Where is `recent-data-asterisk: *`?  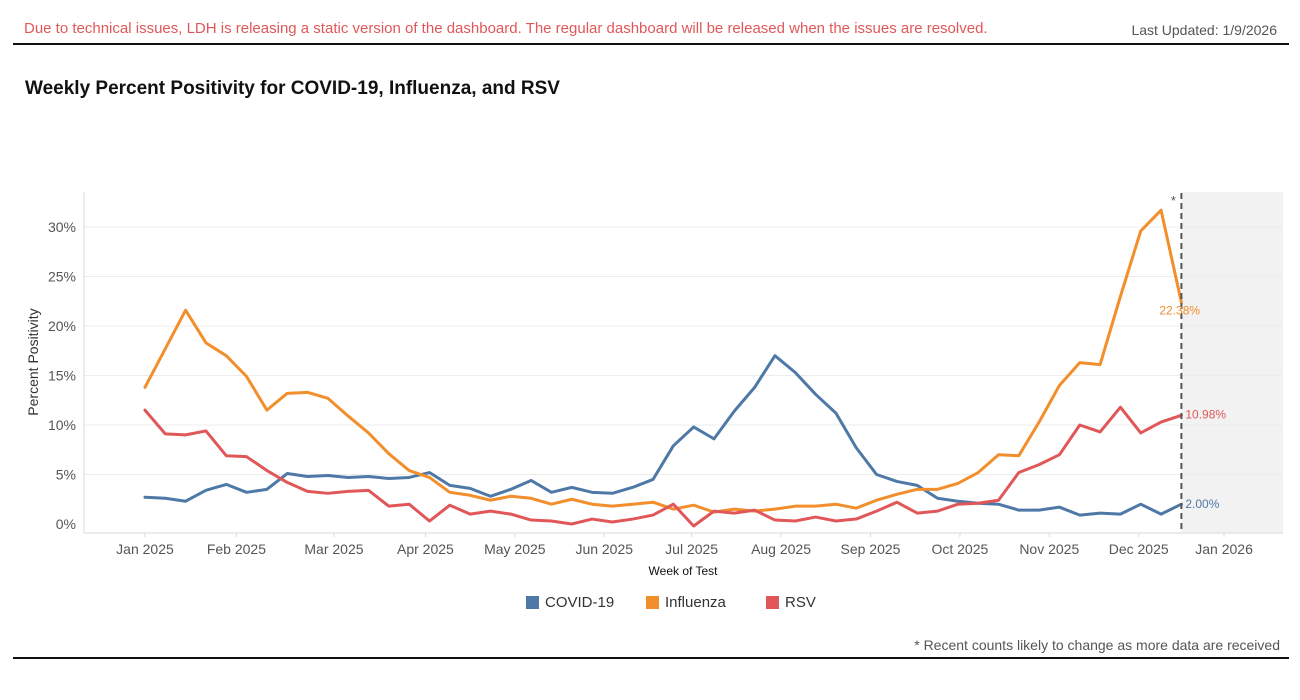 recent-data-asterisk: * is located at coordinates (1173, 200).